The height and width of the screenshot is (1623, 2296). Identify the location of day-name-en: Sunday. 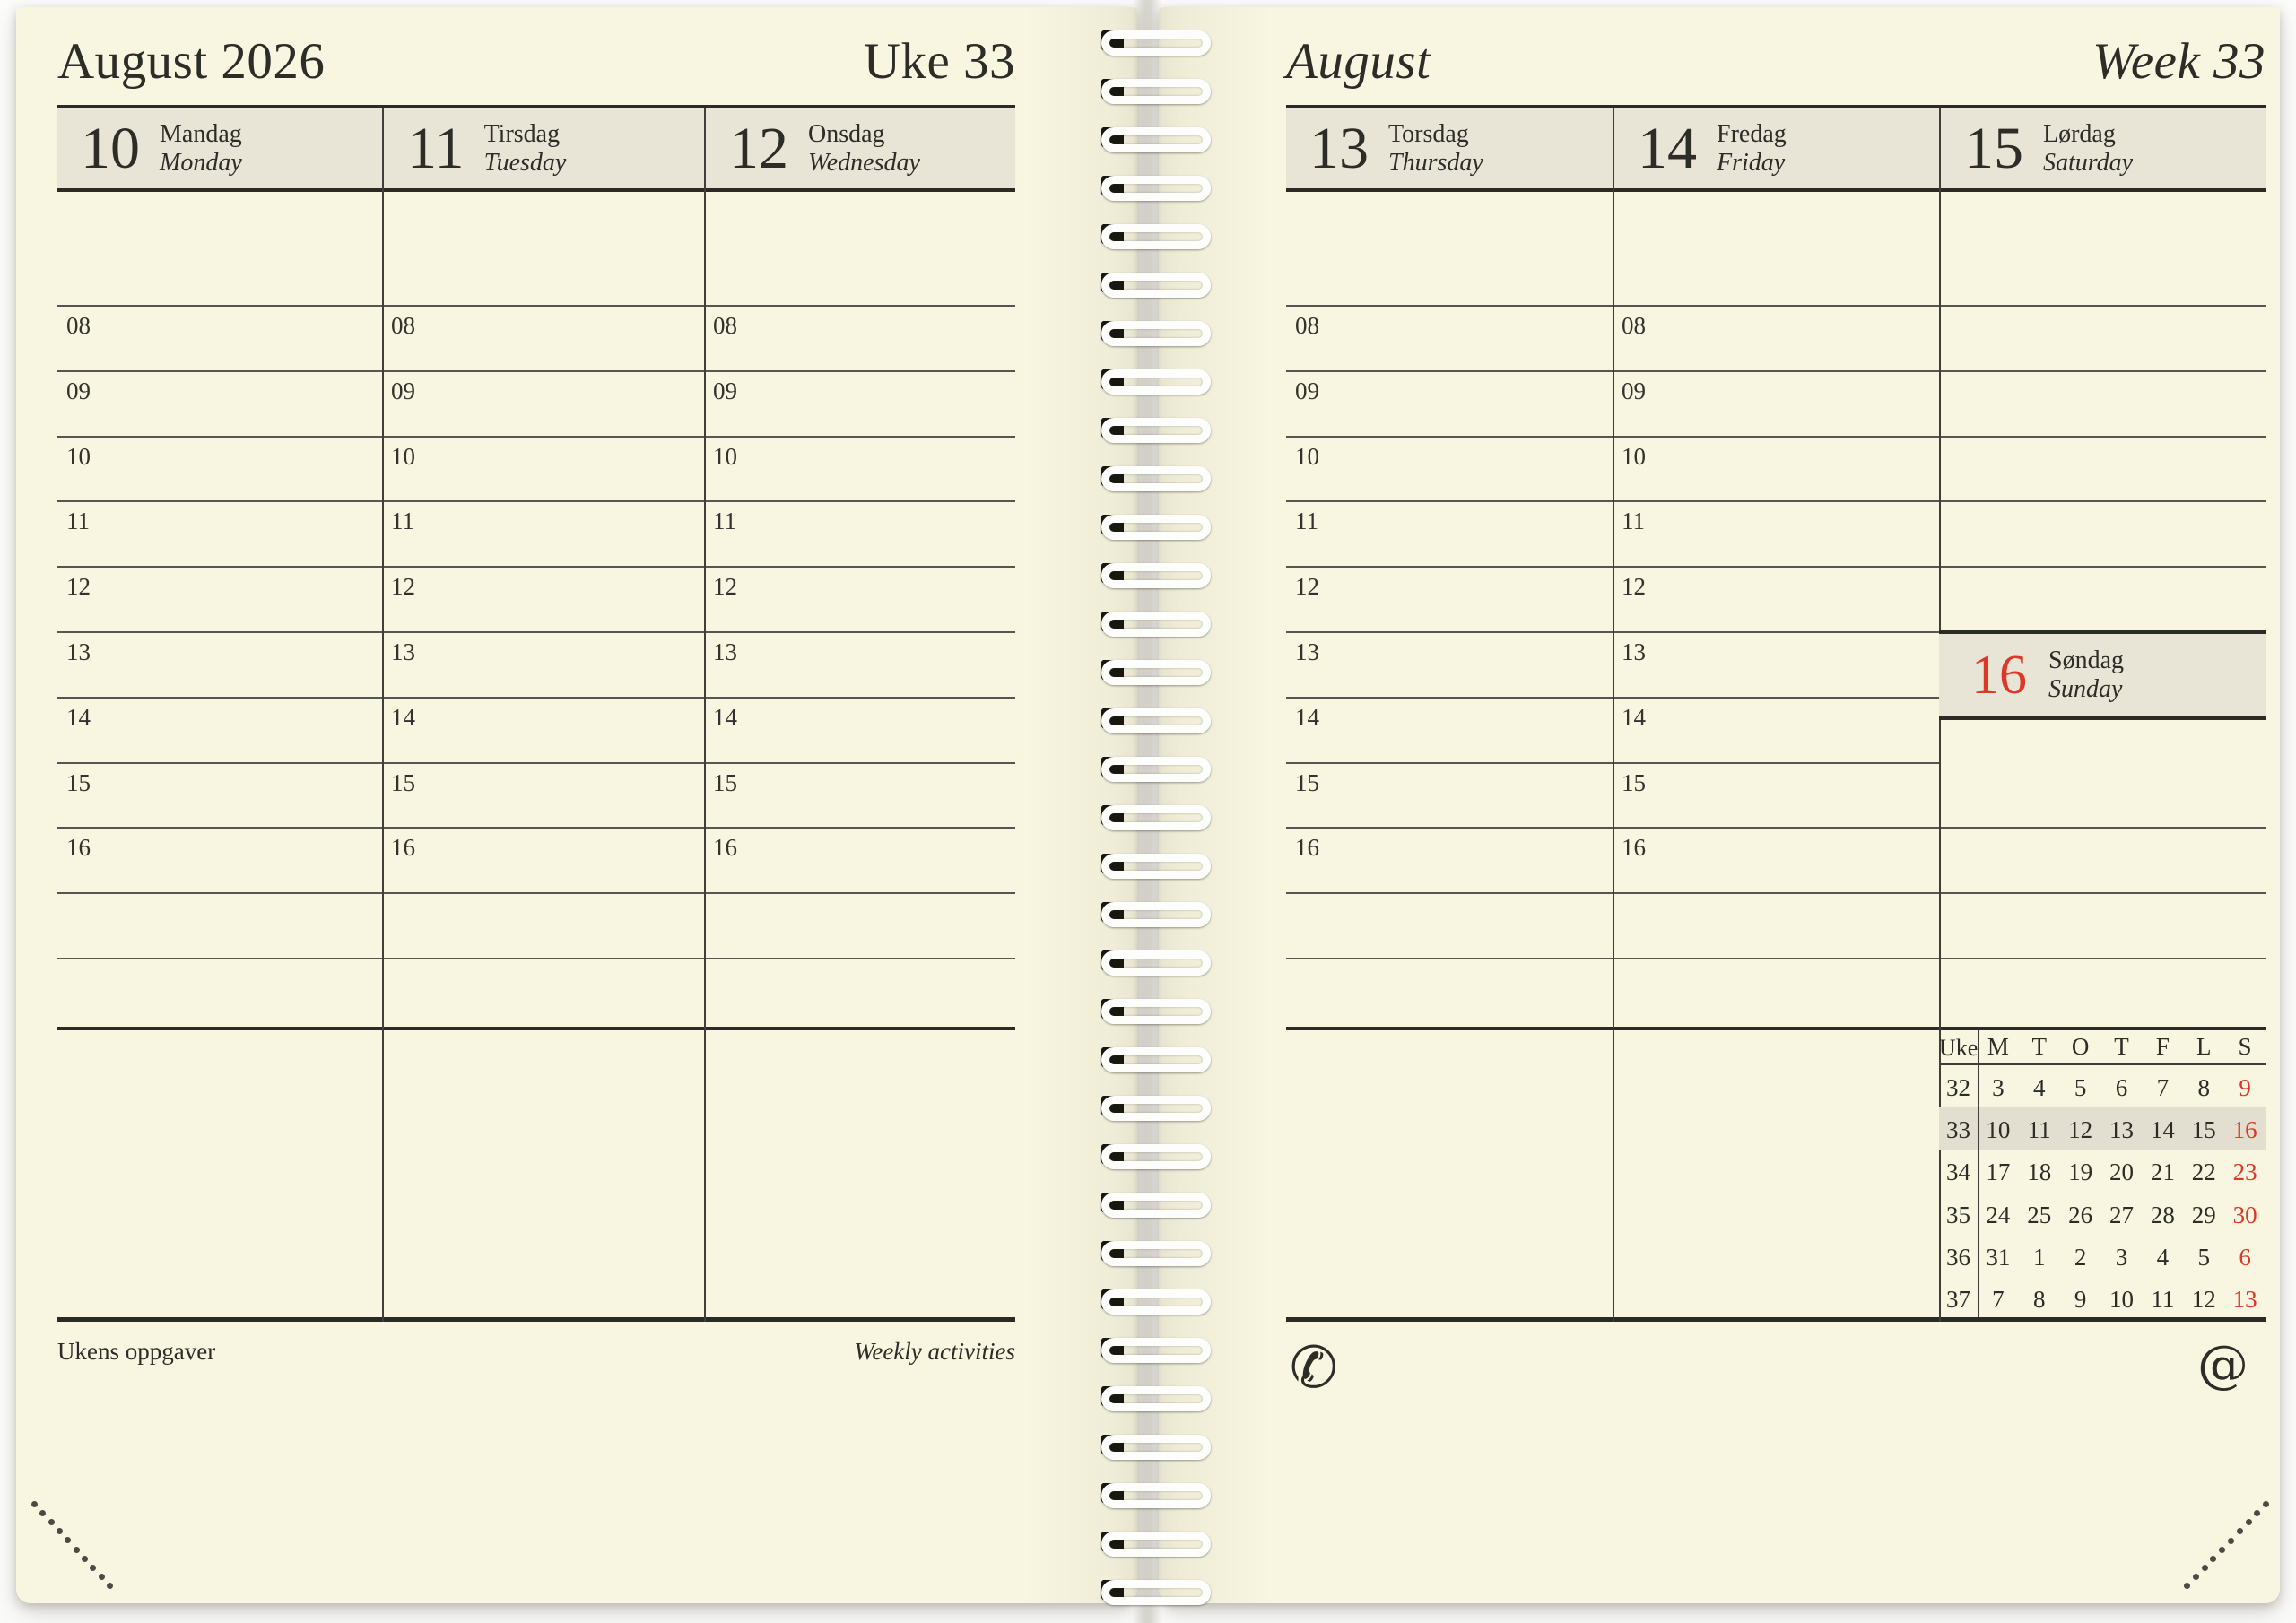
(2085, 689).